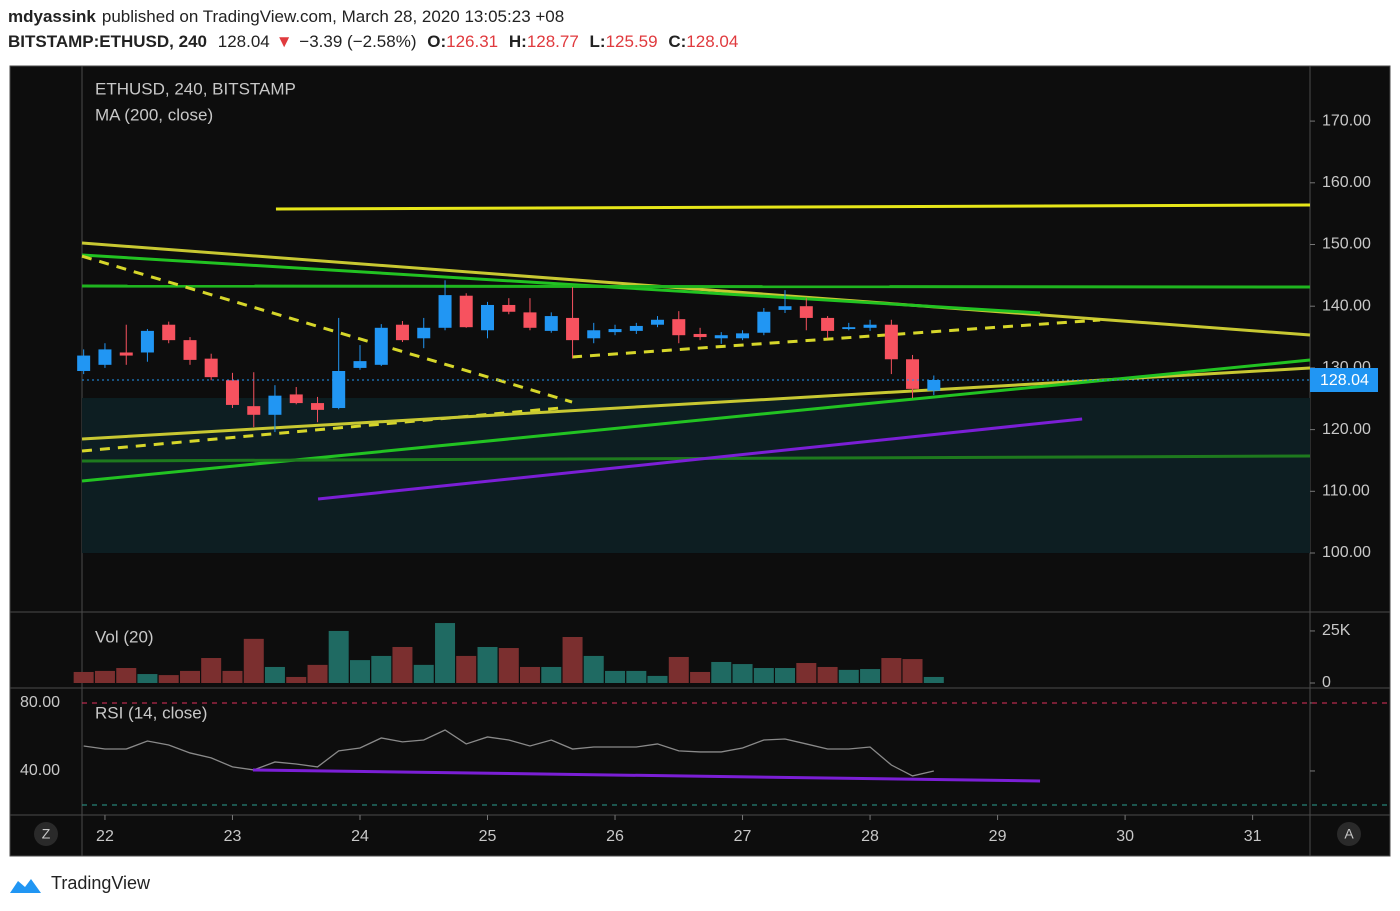  What do you see at coordinates (472, 41) in the screenshot?
I see `ohlc-value: 126.31` at bounding box center [472, 41].